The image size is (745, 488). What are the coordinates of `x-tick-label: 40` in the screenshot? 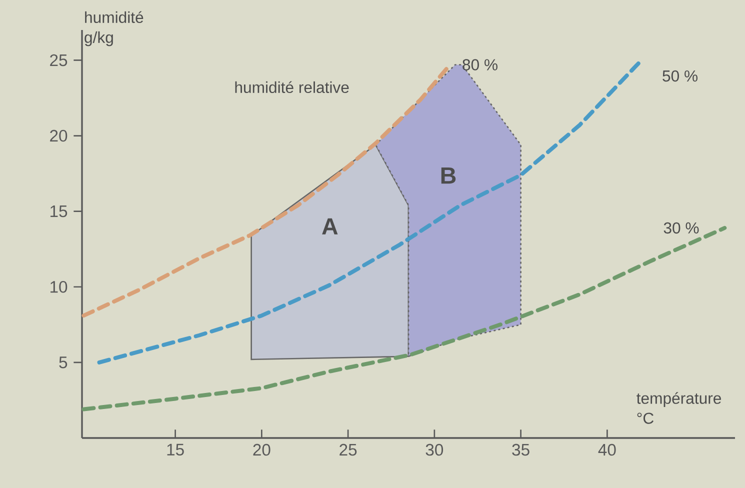 It's located at (607, 450).